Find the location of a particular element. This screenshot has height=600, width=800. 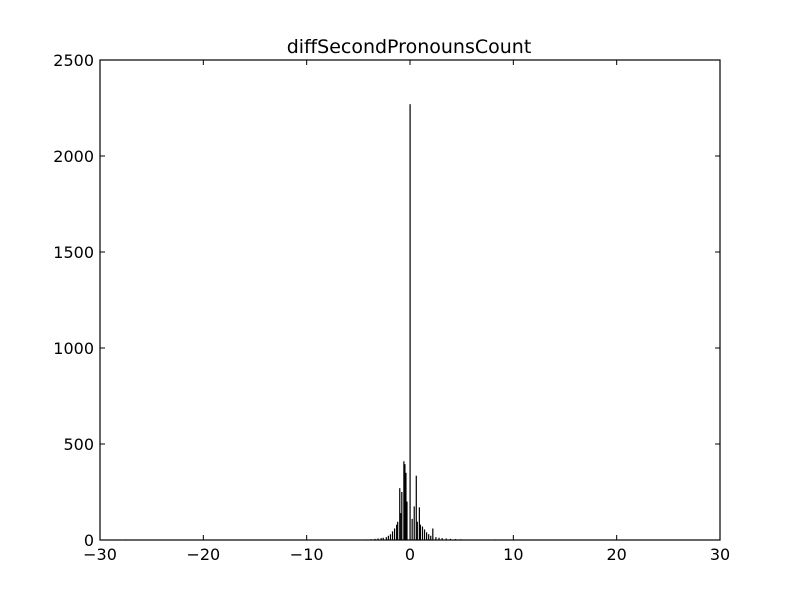

y-tick-label-0: 0 is located at coordinates (89, 540).